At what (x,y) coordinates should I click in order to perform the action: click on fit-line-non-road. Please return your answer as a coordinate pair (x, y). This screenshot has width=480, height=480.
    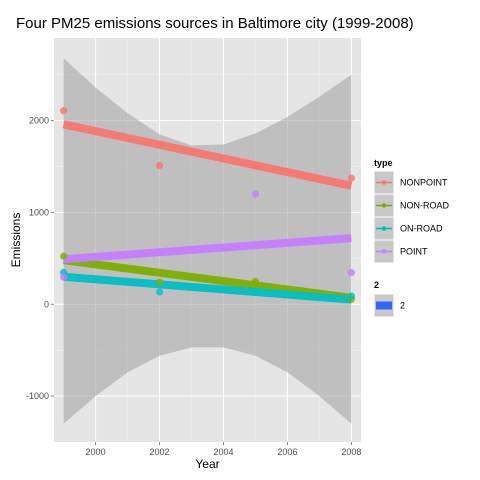
    Looking at the image, I should click on (207, 279).